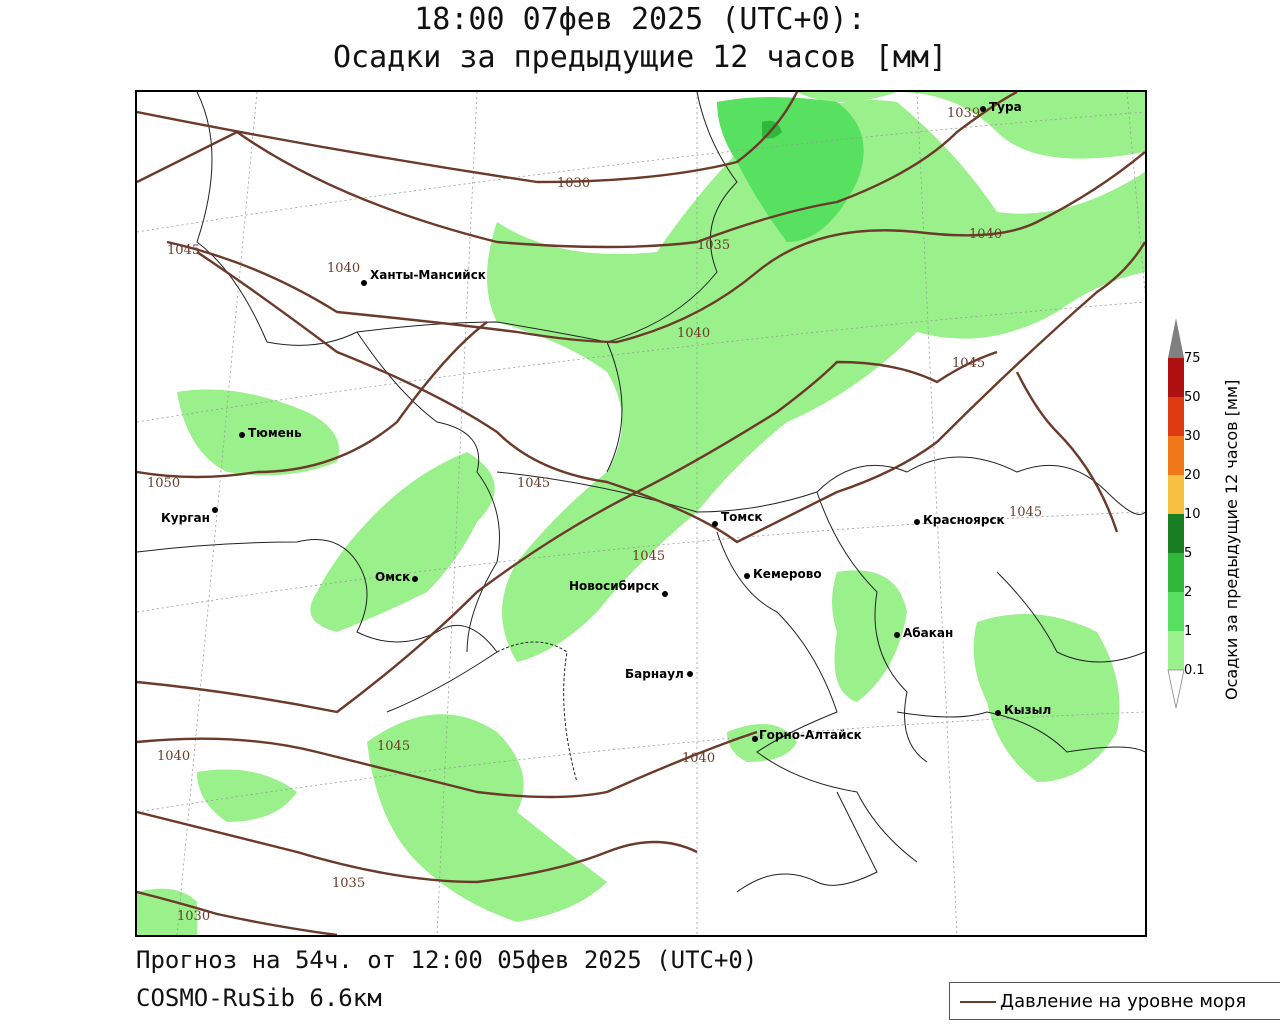 Image resolution: width=1280 pixels, height=1024 pixels. Describe the element at coordinates (1192, 475) in the screenshot. I see `colorbar-tick-label: 20` at that location.